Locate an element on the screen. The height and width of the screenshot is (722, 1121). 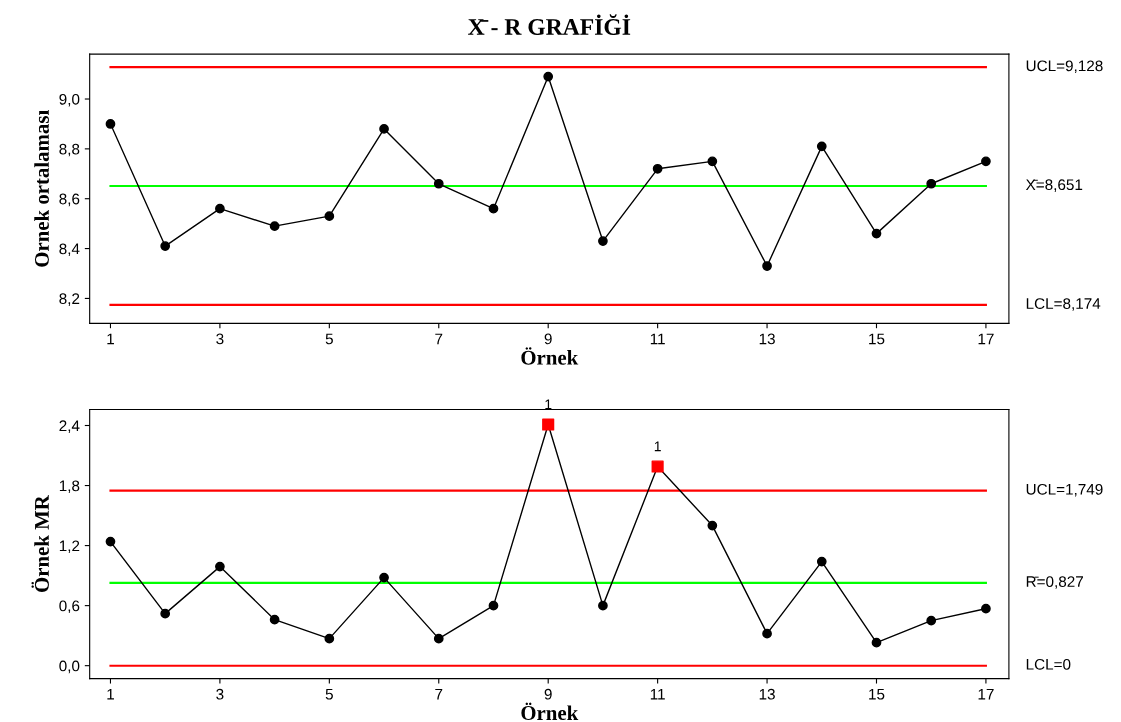
y-axis-title: Ornek ortalaması is located at coordinates (41, 188).